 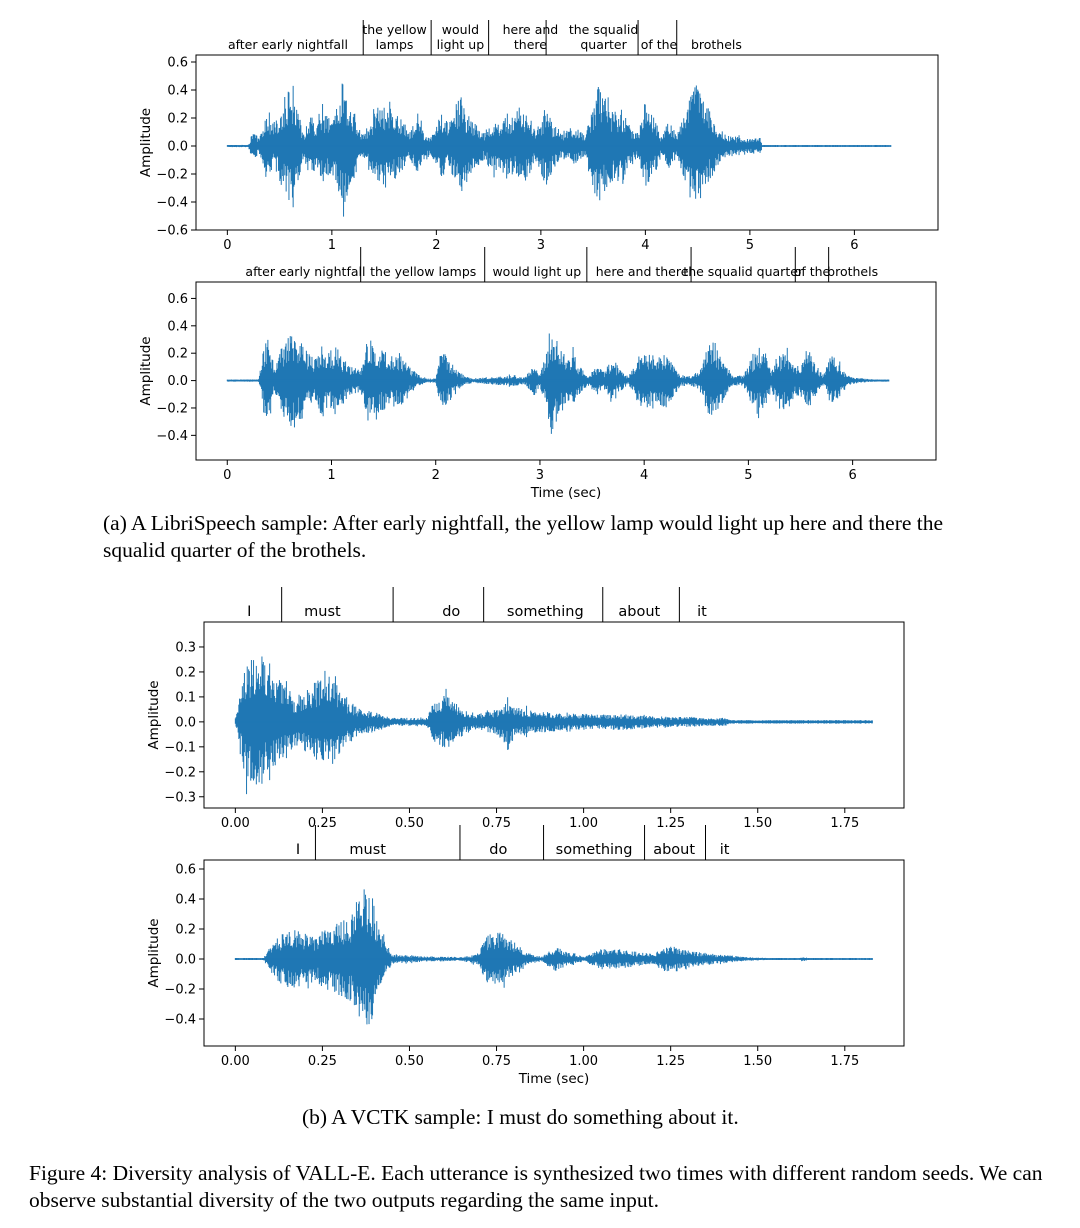 I want to click on word-label-line: light up, so click(x=461, y=44).